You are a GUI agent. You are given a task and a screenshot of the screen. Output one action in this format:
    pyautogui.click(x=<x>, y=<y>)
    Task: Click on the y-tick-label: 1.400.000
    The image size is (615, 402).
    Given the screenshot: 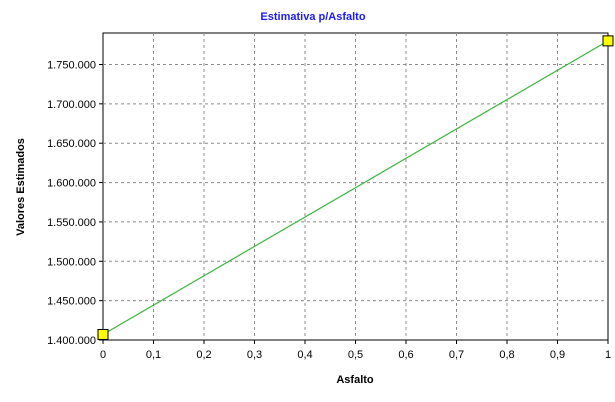 What is the action you would take?
    pyautogui.click(x=71, y=341)
    